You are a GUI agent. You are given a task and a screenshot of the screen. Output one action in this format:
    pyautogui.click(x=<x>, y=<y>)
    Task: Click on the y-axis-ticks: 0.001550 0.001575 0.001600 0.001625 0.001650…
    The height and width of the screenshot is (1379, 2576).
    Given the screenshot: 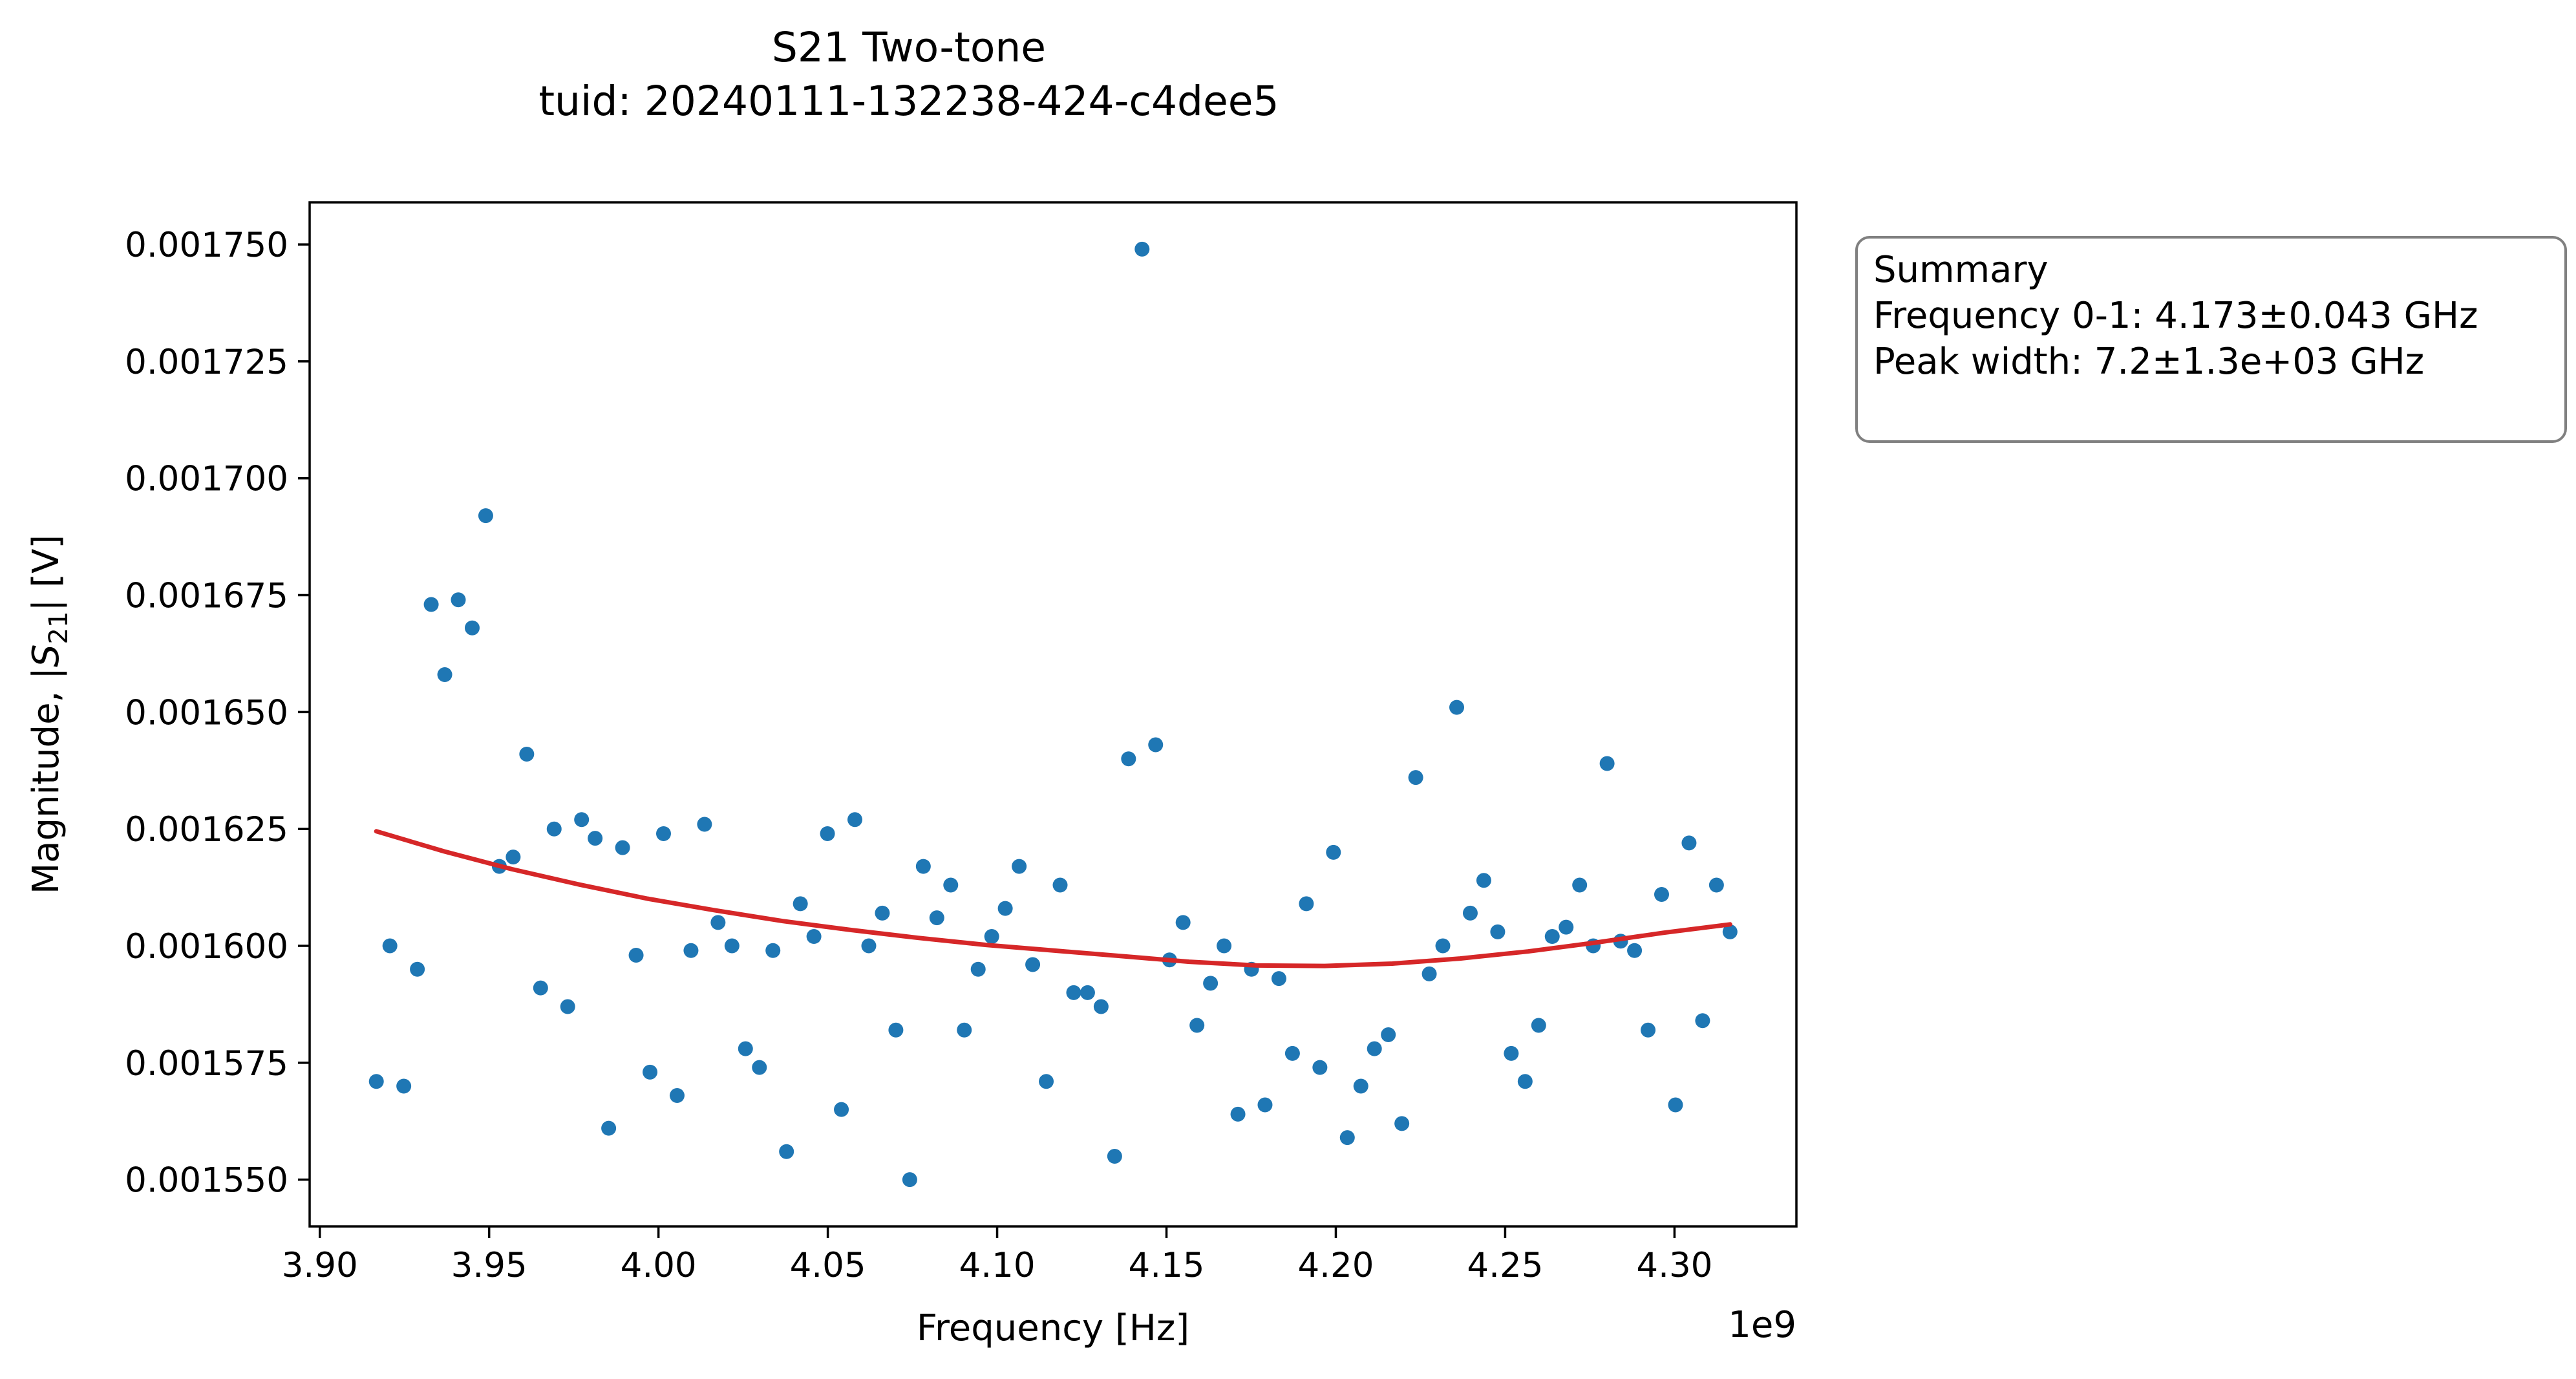 What is the action you would take?
    pyautogui.click(x=217, y=713)
    